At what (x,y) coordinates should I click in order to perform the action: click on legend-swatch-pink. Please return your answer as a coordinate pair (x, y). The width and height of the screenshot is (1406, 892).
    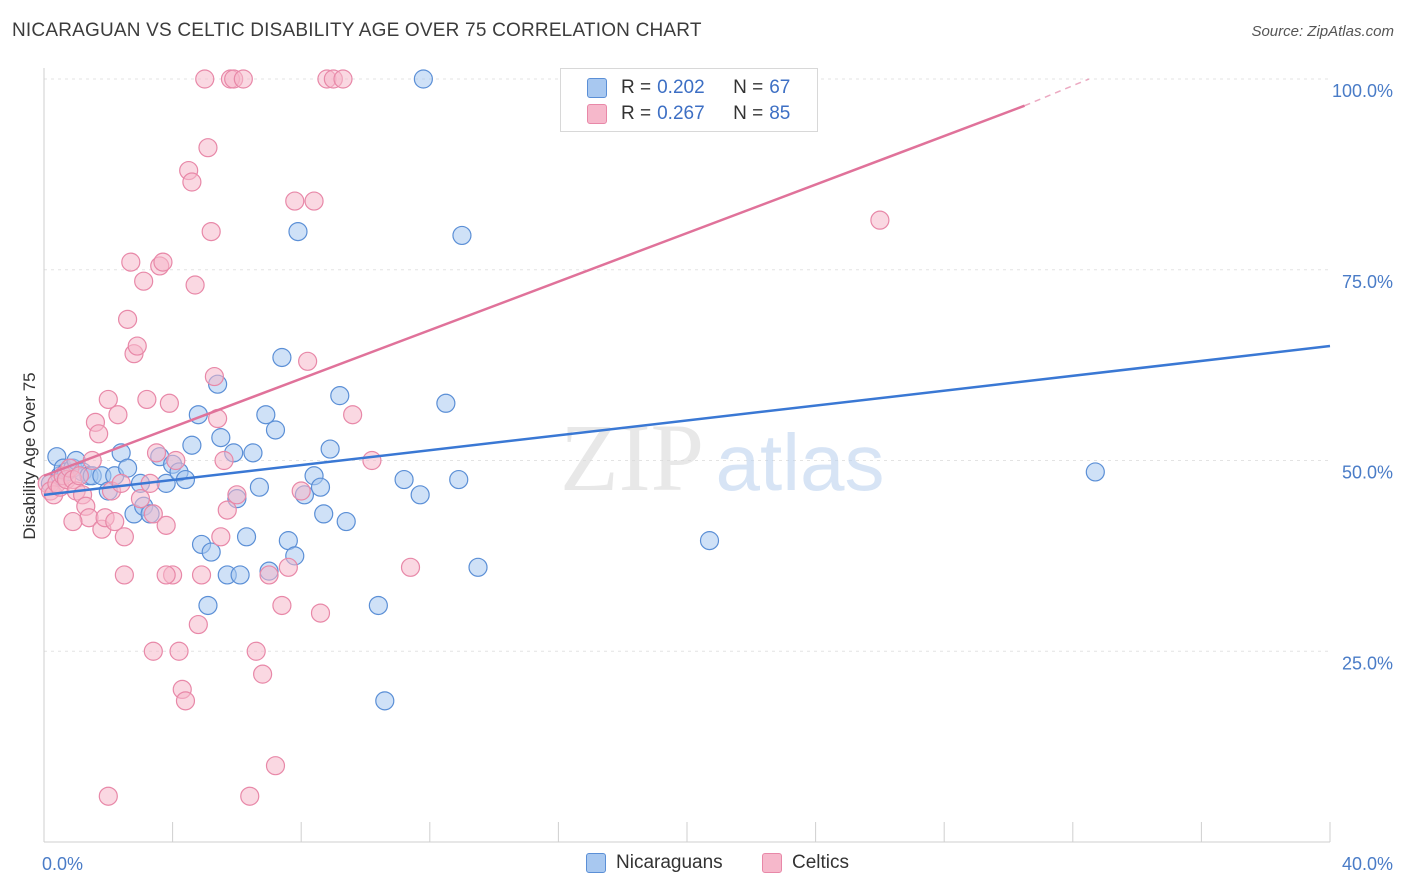
    Looking at the image, I should click on (597, 114).